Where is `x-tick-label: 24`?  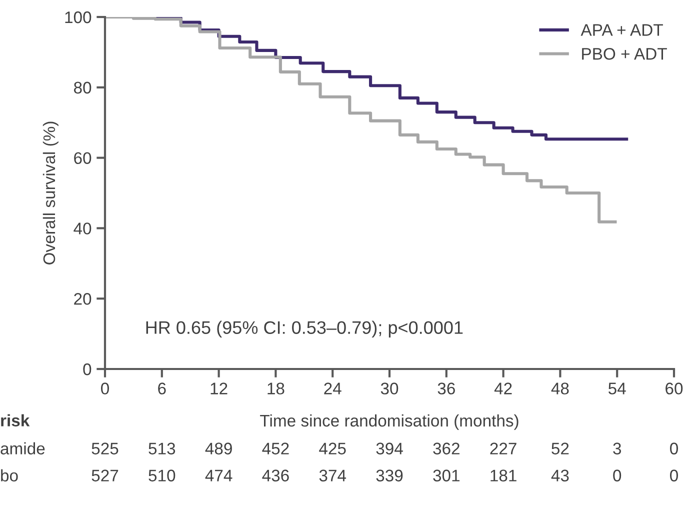
x-tick-label: 24 is located at coordinates (333, 388).